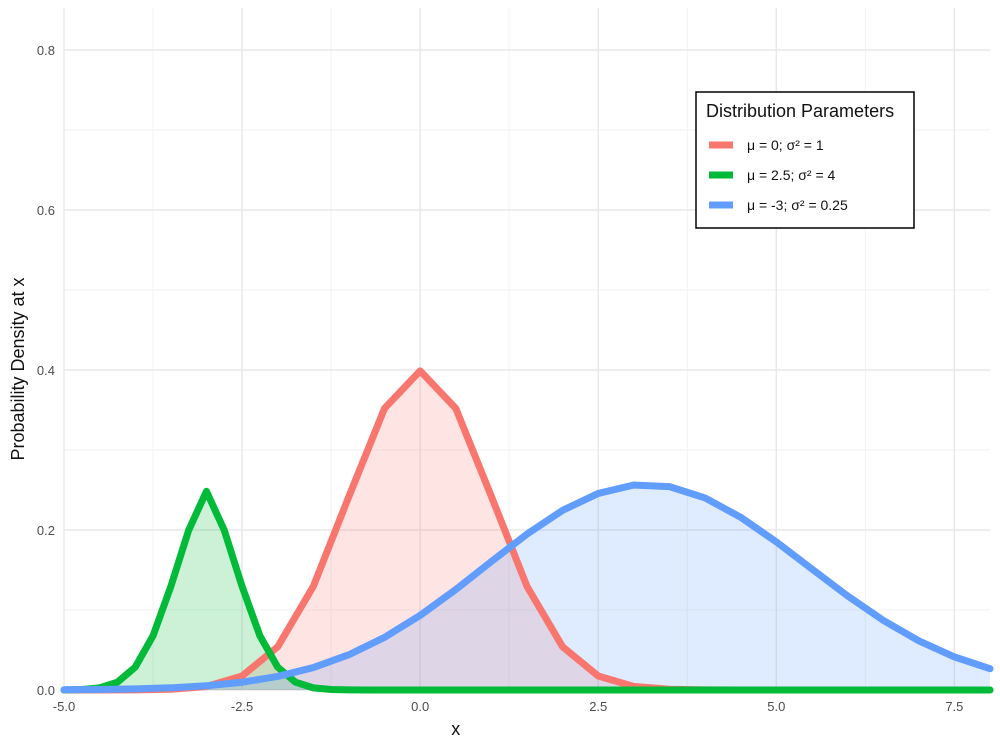 This screenshot has width=1000, height=750. I want to click on legend-label-2: μ = 2.5; σ² = 4, so click(791, 175).